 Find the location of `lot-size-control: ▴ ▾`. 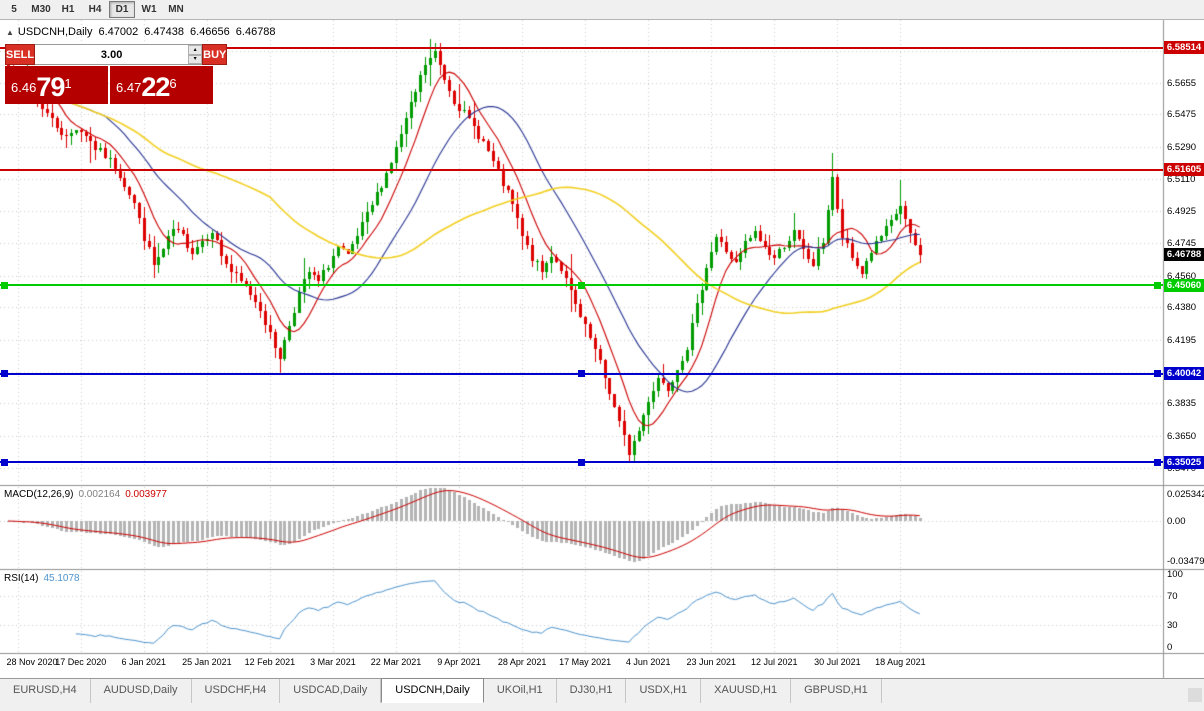

lot-size-control: ▴ ▾ is located at coordinates (119, 54).